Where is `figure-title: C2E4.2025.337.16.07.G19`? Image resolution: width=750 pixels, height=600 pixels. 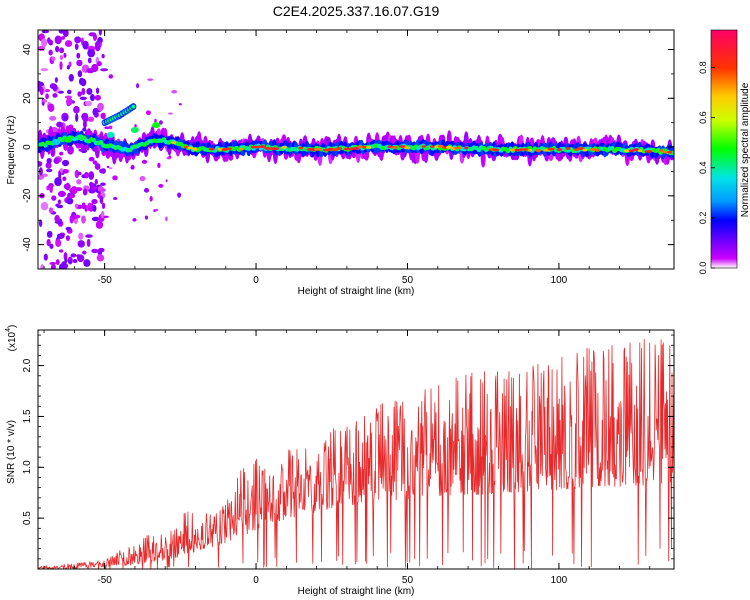
figure-title: C2E4.2025.337.16.07.G19 is located at coordinates (356, 11).